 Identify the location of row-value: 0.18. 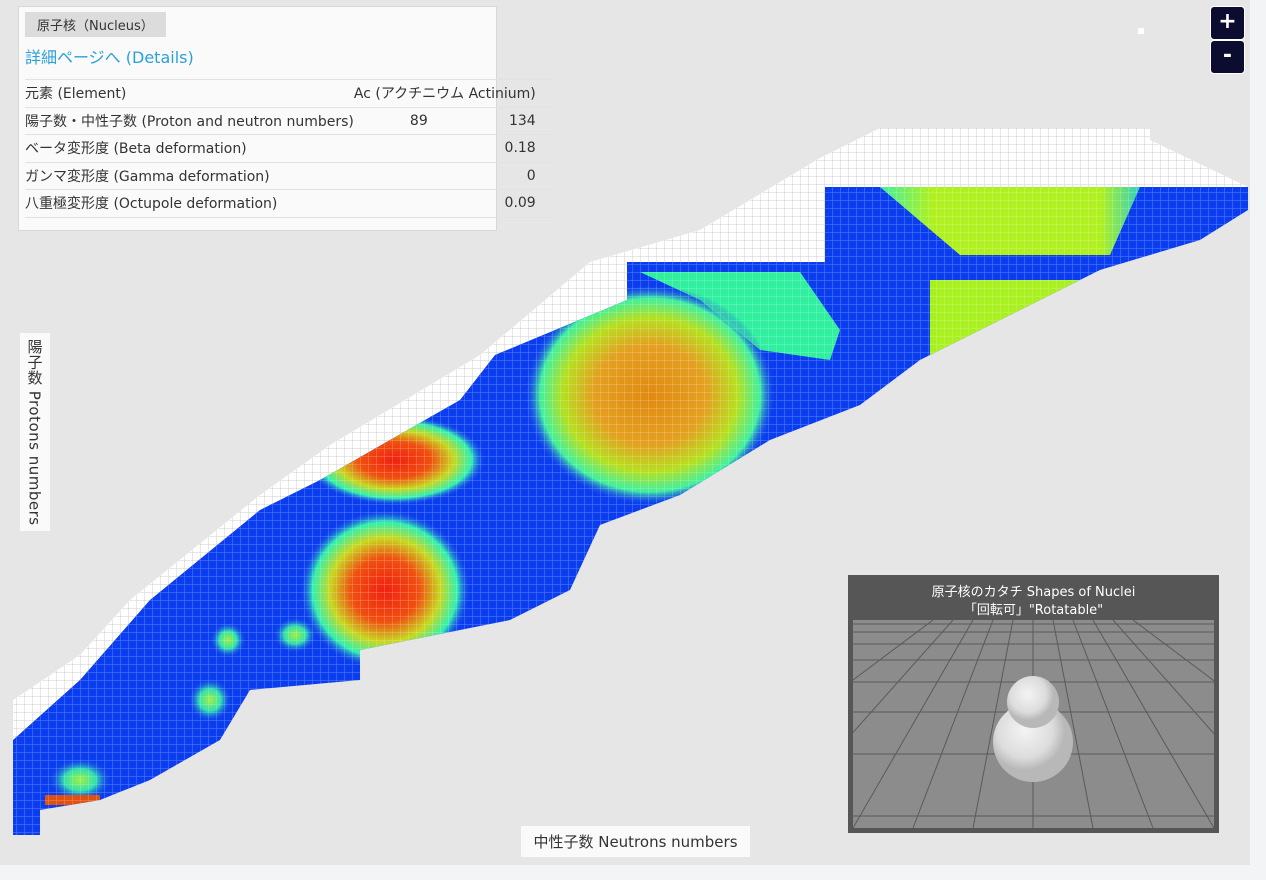
(452, 148).